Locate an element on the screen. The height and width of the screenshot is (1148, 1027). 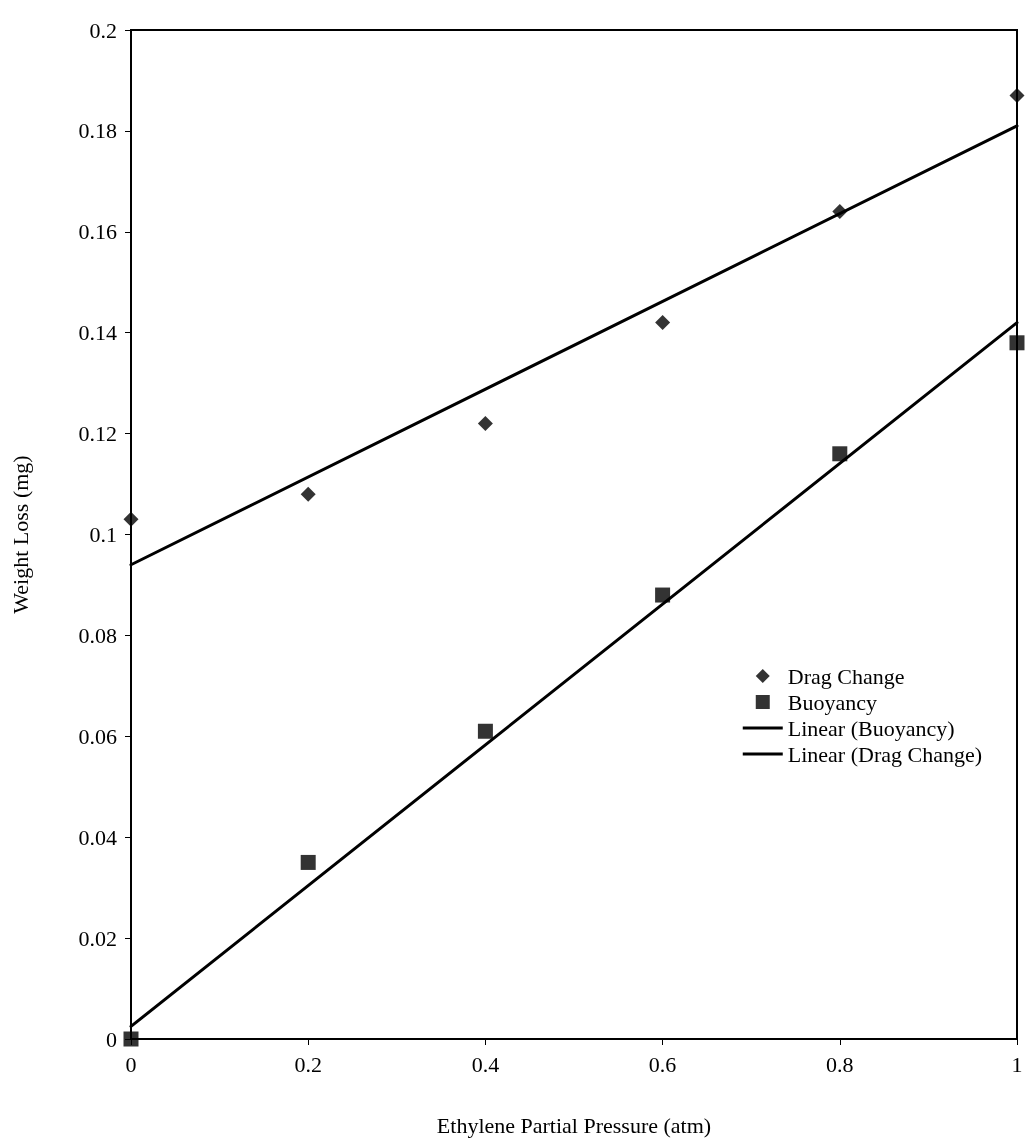
legend-label: Drag Change is located at coordinates (846, 676).